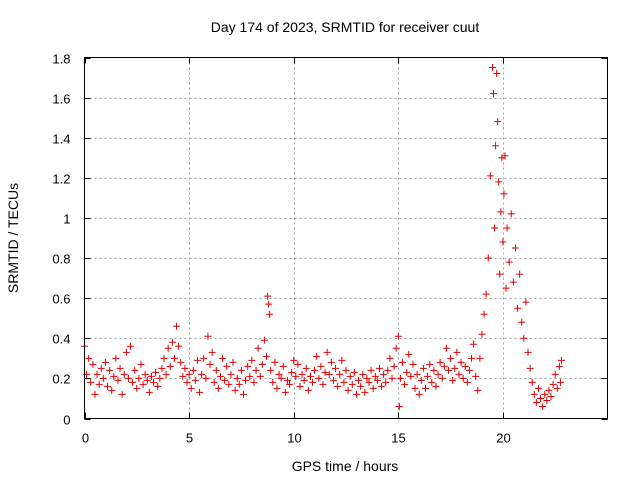 The height and width of the screenshot is (480, 640). What do you see at coordinates (66, 219) in the screenshot?
I see `y-tick-label: 1` at bounding box center [66, 219].